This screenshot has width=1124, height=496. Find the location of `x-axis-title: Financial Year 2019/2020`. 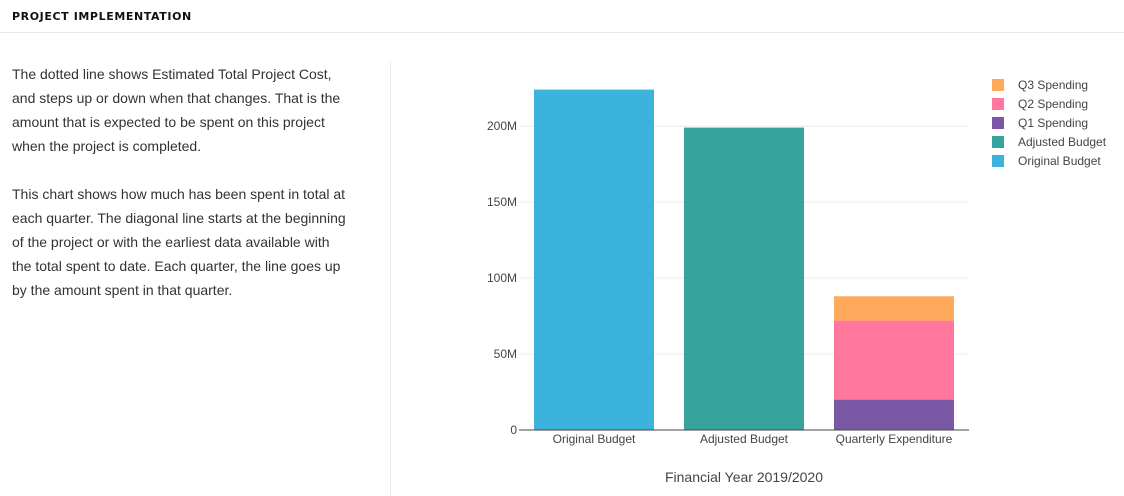

x-axis-title: Financial Year 2019/2020 is located at coordinates (744, 477).